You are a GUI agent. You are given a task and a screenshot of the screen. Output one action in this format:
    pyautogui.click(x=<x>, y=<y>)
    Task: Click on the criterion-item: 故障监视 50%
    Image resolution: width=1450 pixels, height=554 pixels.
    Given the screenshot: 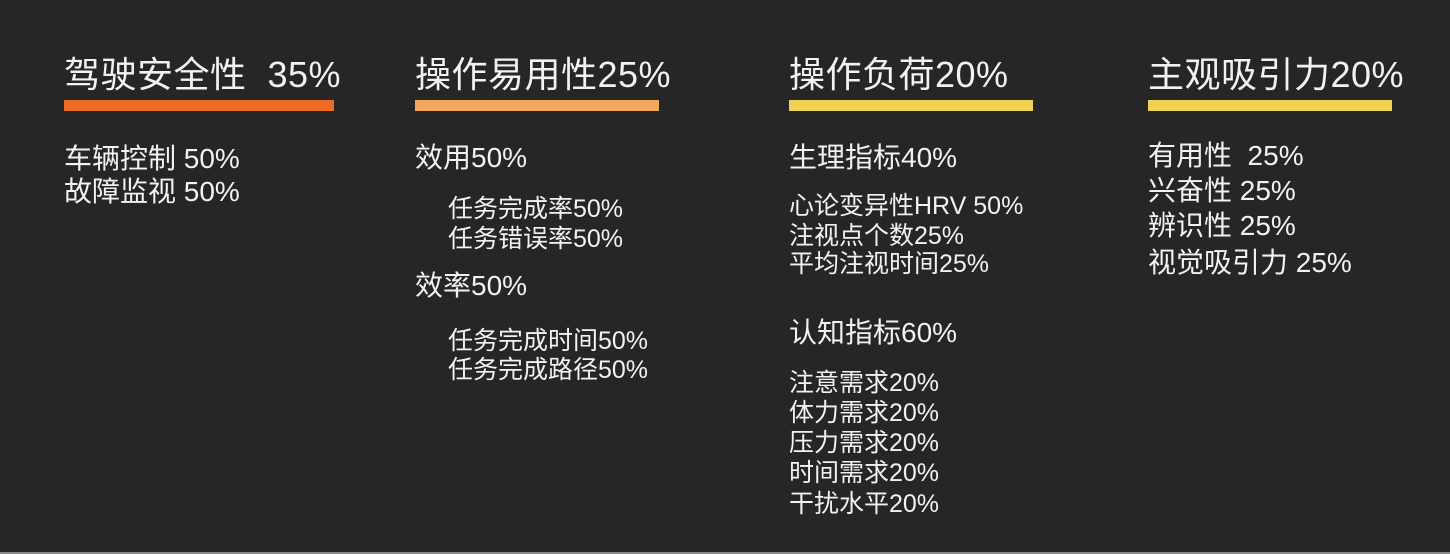 What is the action you would take?
    pyautogui.click(x=152, y=191)
    